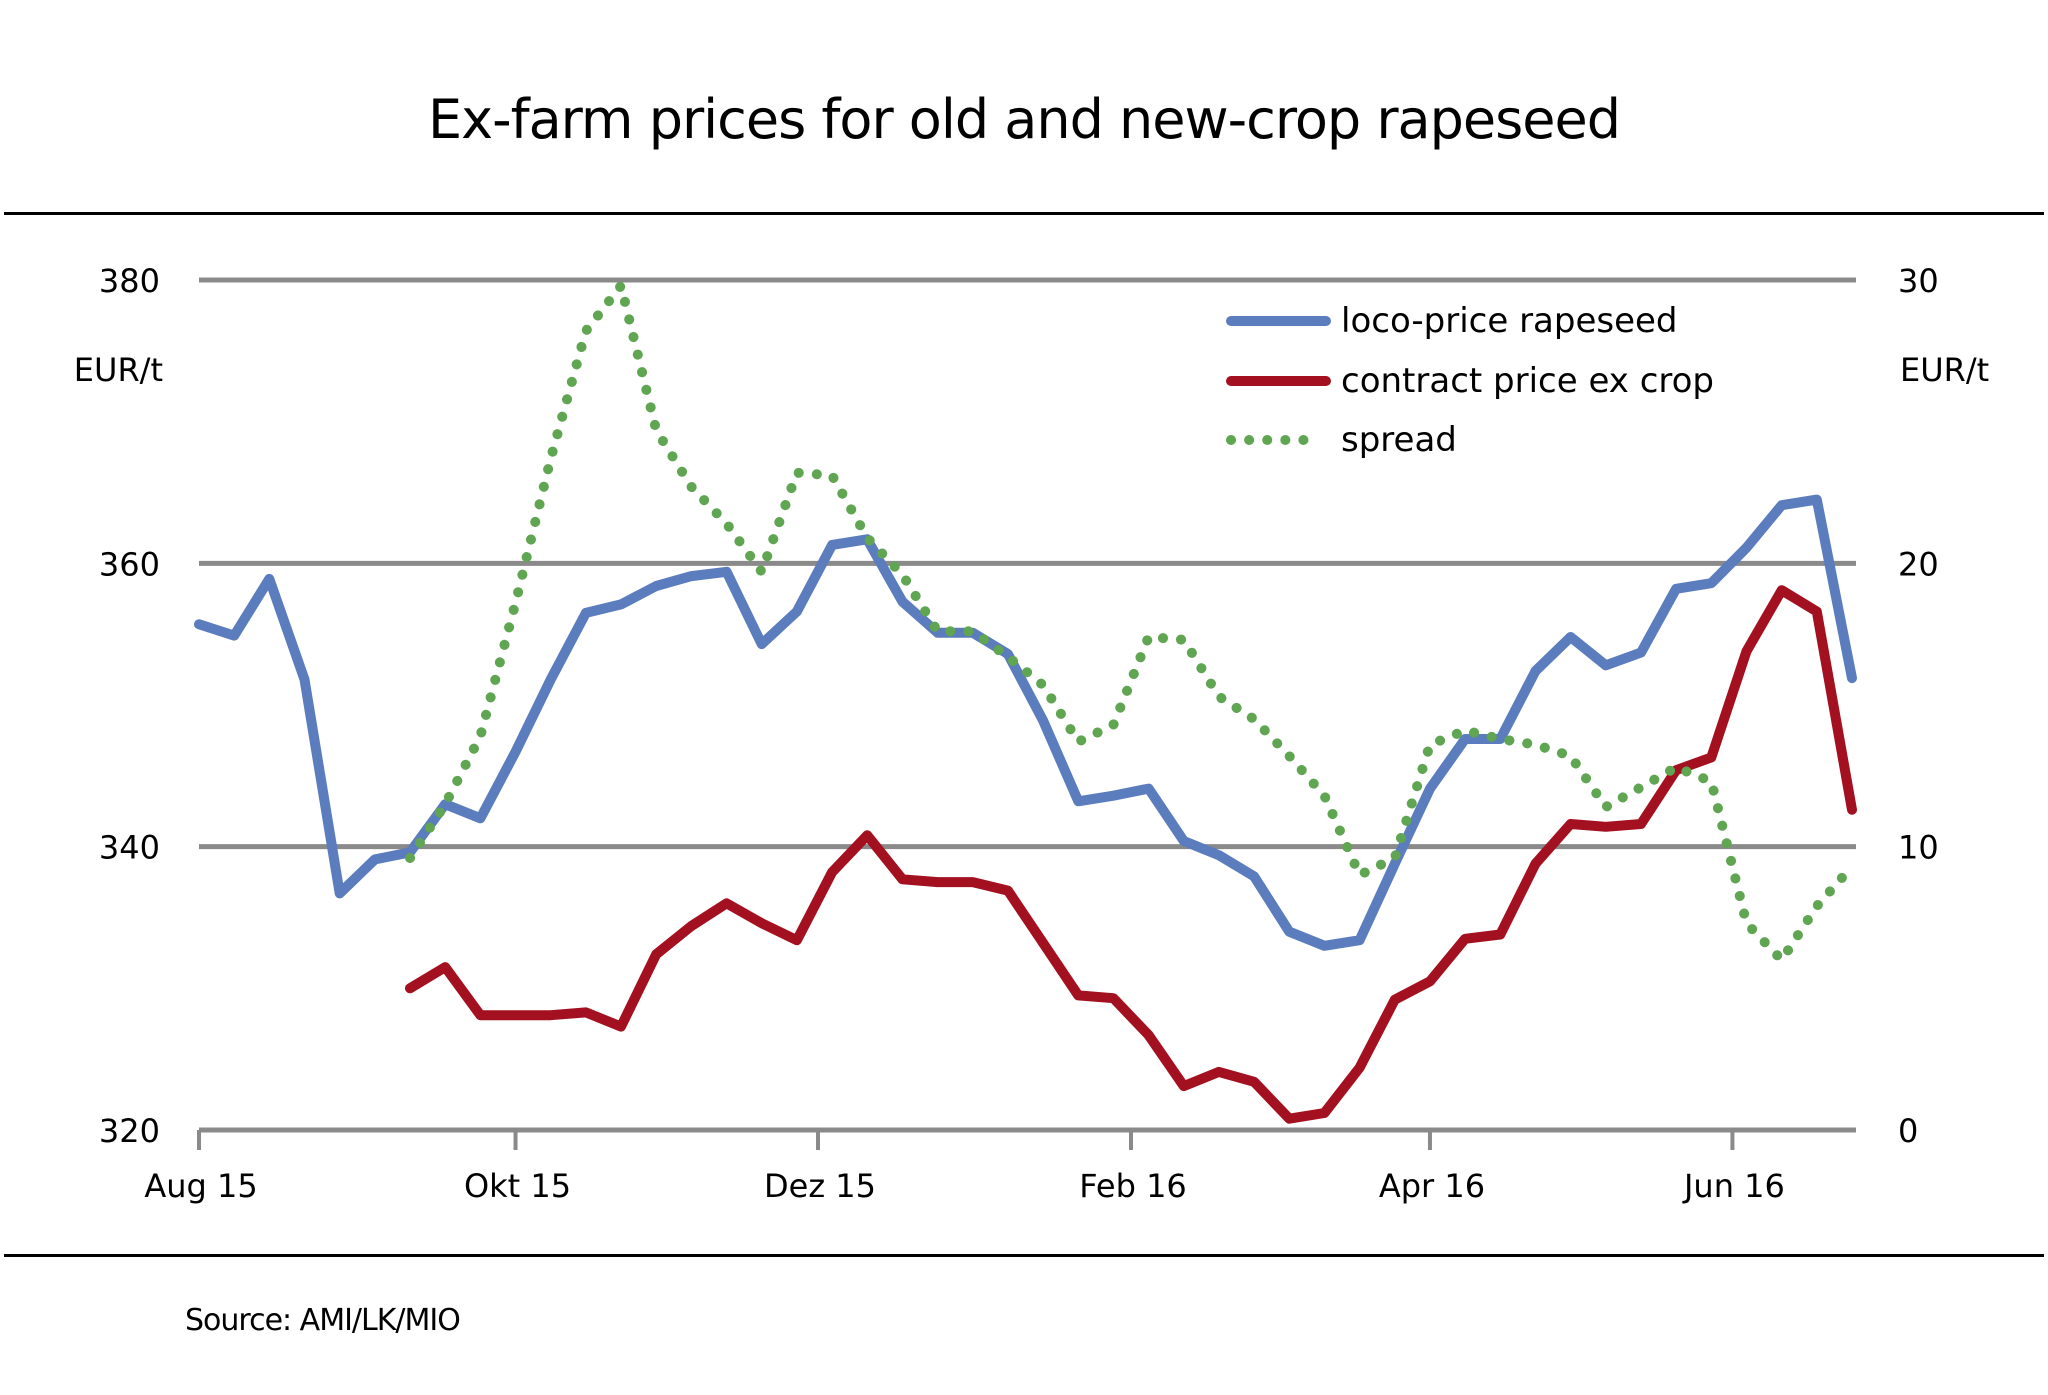  Describe the element at coordinates (1024, 213) in the screenshot. I see `top-rule` at that location.